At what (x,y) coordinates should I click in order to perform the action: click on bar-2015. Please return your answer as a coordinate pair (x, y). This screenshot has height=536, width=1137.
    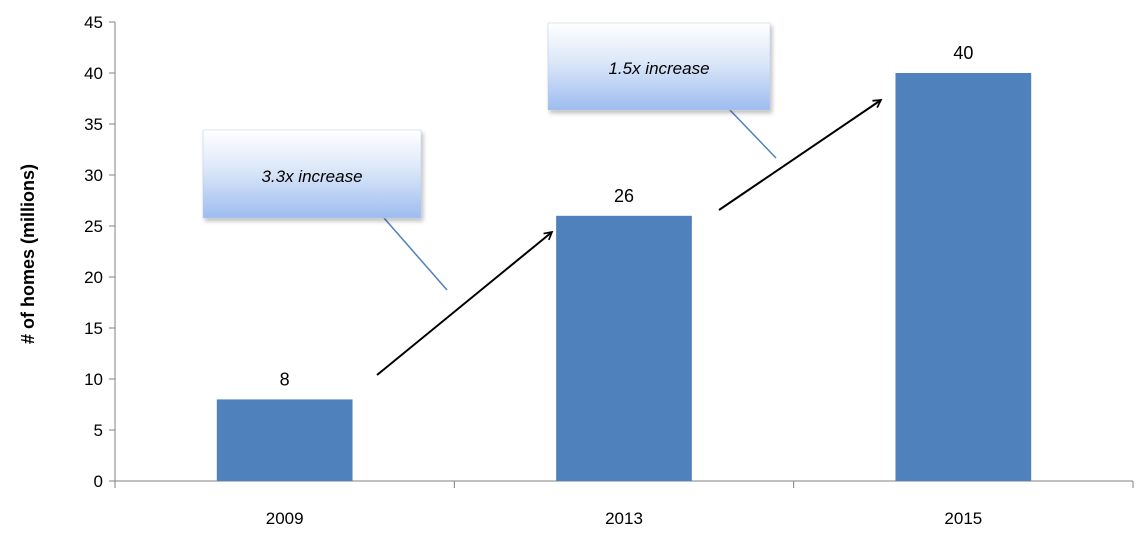
    Looking at the image, I should click on (963, 277).